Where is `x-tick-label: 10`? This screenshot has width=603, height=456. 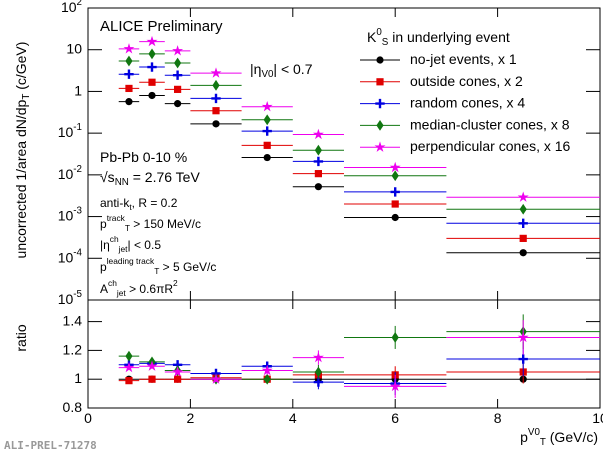 x-tick-label: 10 is located at coordinates (597, 418).